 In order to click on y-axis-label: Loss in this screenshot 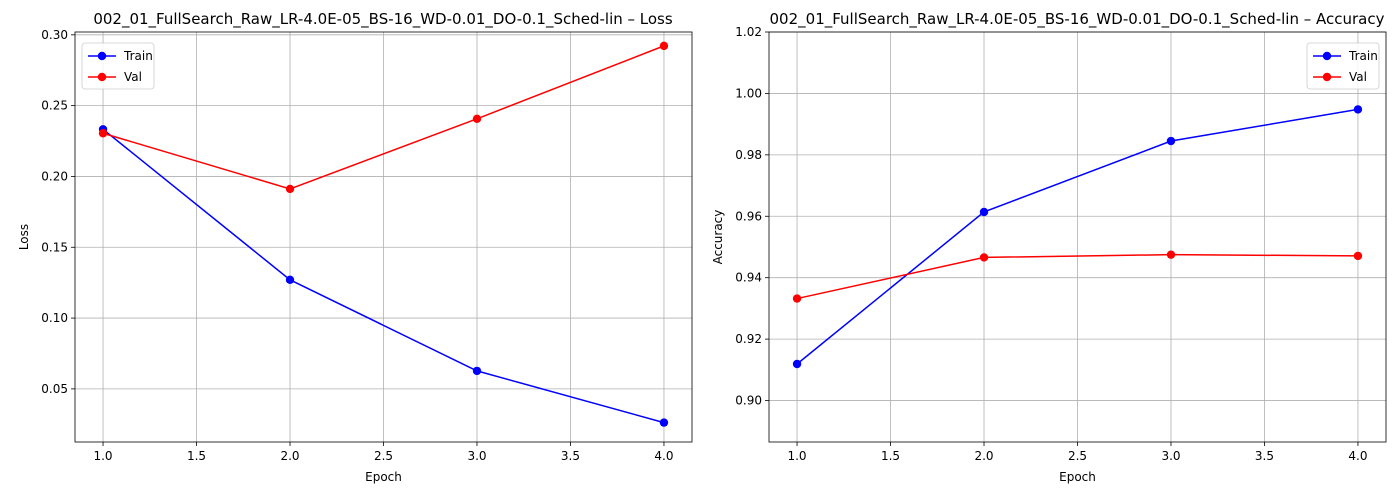, I will do `click(24, 237)`.